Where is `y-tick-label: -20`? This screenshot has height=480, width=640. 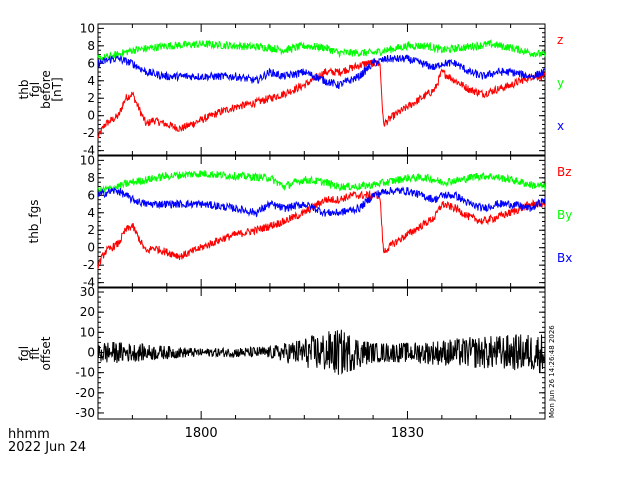 y-tick-label: -20 is located at coordinates (85, 393).